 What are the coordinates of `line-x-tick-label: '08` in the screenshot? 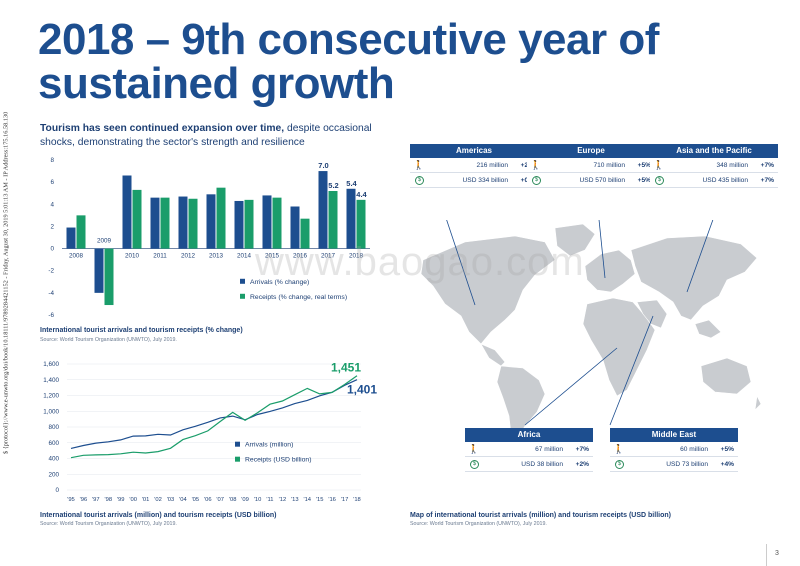 It's located at (233, 500).